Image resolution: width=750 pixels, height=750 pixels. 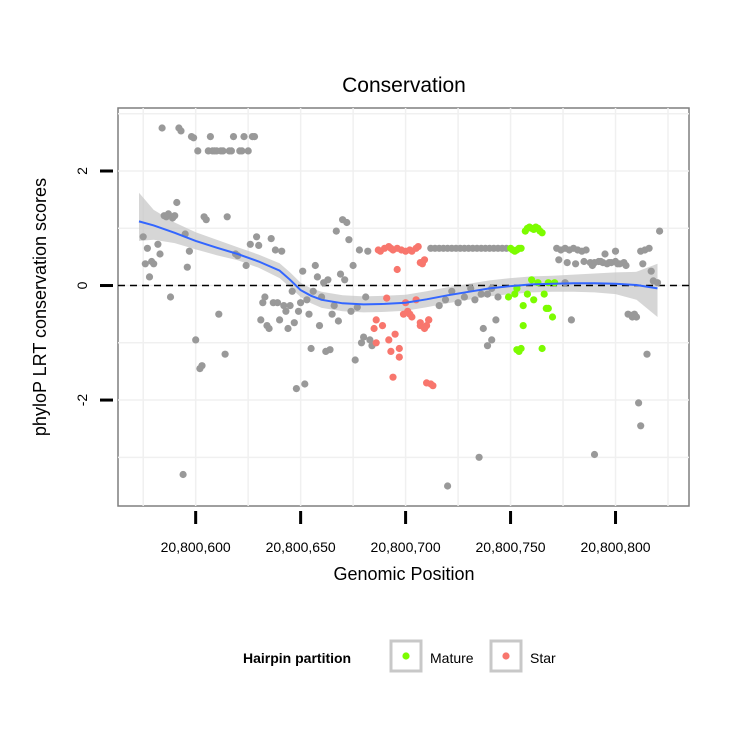 I want to click on x-tick-label: 20,800,750, so click(x=511, y=547).